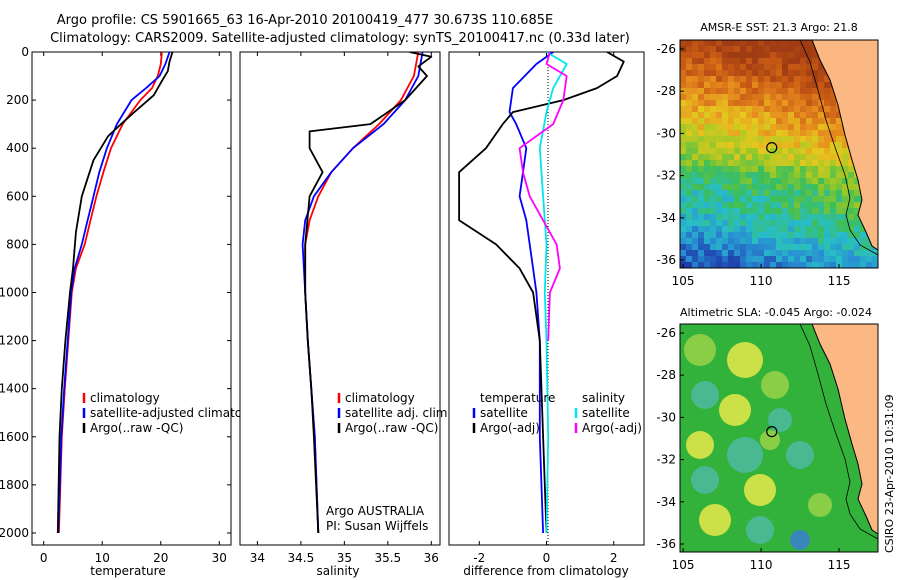 The height and width of the screenshot is (580, 900). Describe the element at coordinates (838, 432) in the screenshot. I see `sla-depth-contour` at that location.